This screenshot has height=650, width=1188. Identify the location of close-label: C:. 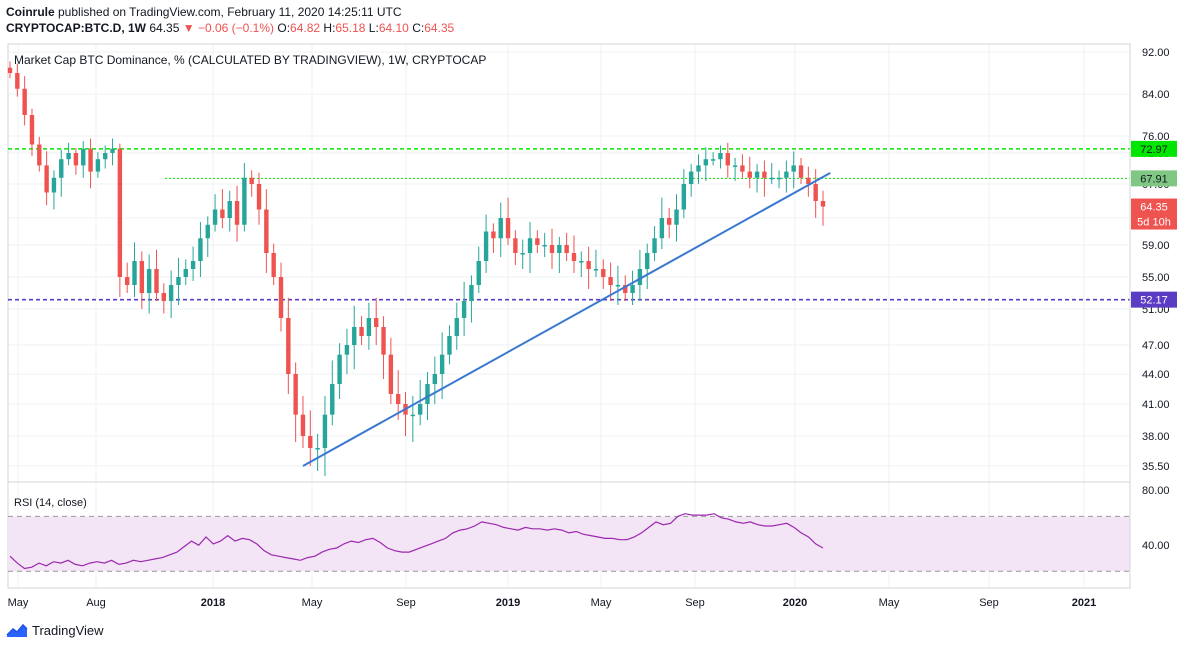
(418, 28).